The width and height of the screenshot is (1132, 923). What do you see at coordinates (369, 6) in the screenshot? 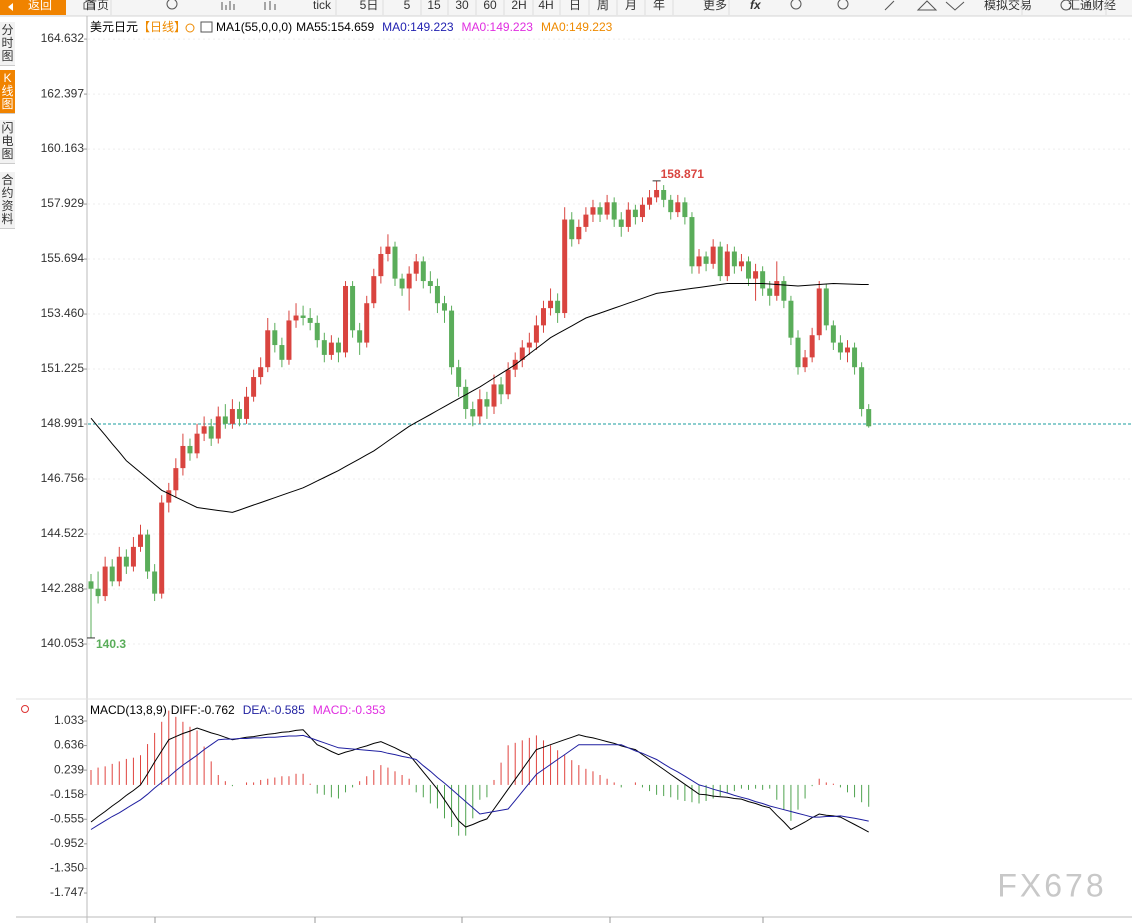
I see `toolbar-item: 5日` at bounding box center [369, 6].